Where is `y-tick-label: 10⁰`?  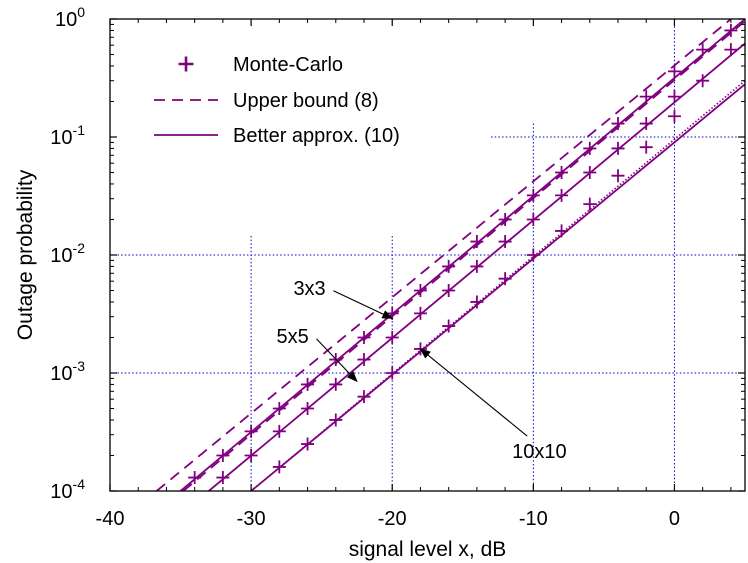
y-tick-label: 10⁰ is located at coordinates (70, 17).